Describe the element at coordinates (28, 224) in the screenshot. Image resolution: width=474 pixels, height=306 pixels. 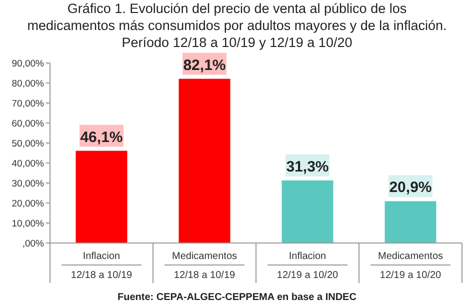
I see `y-tick-label: 10,00%` at that location.